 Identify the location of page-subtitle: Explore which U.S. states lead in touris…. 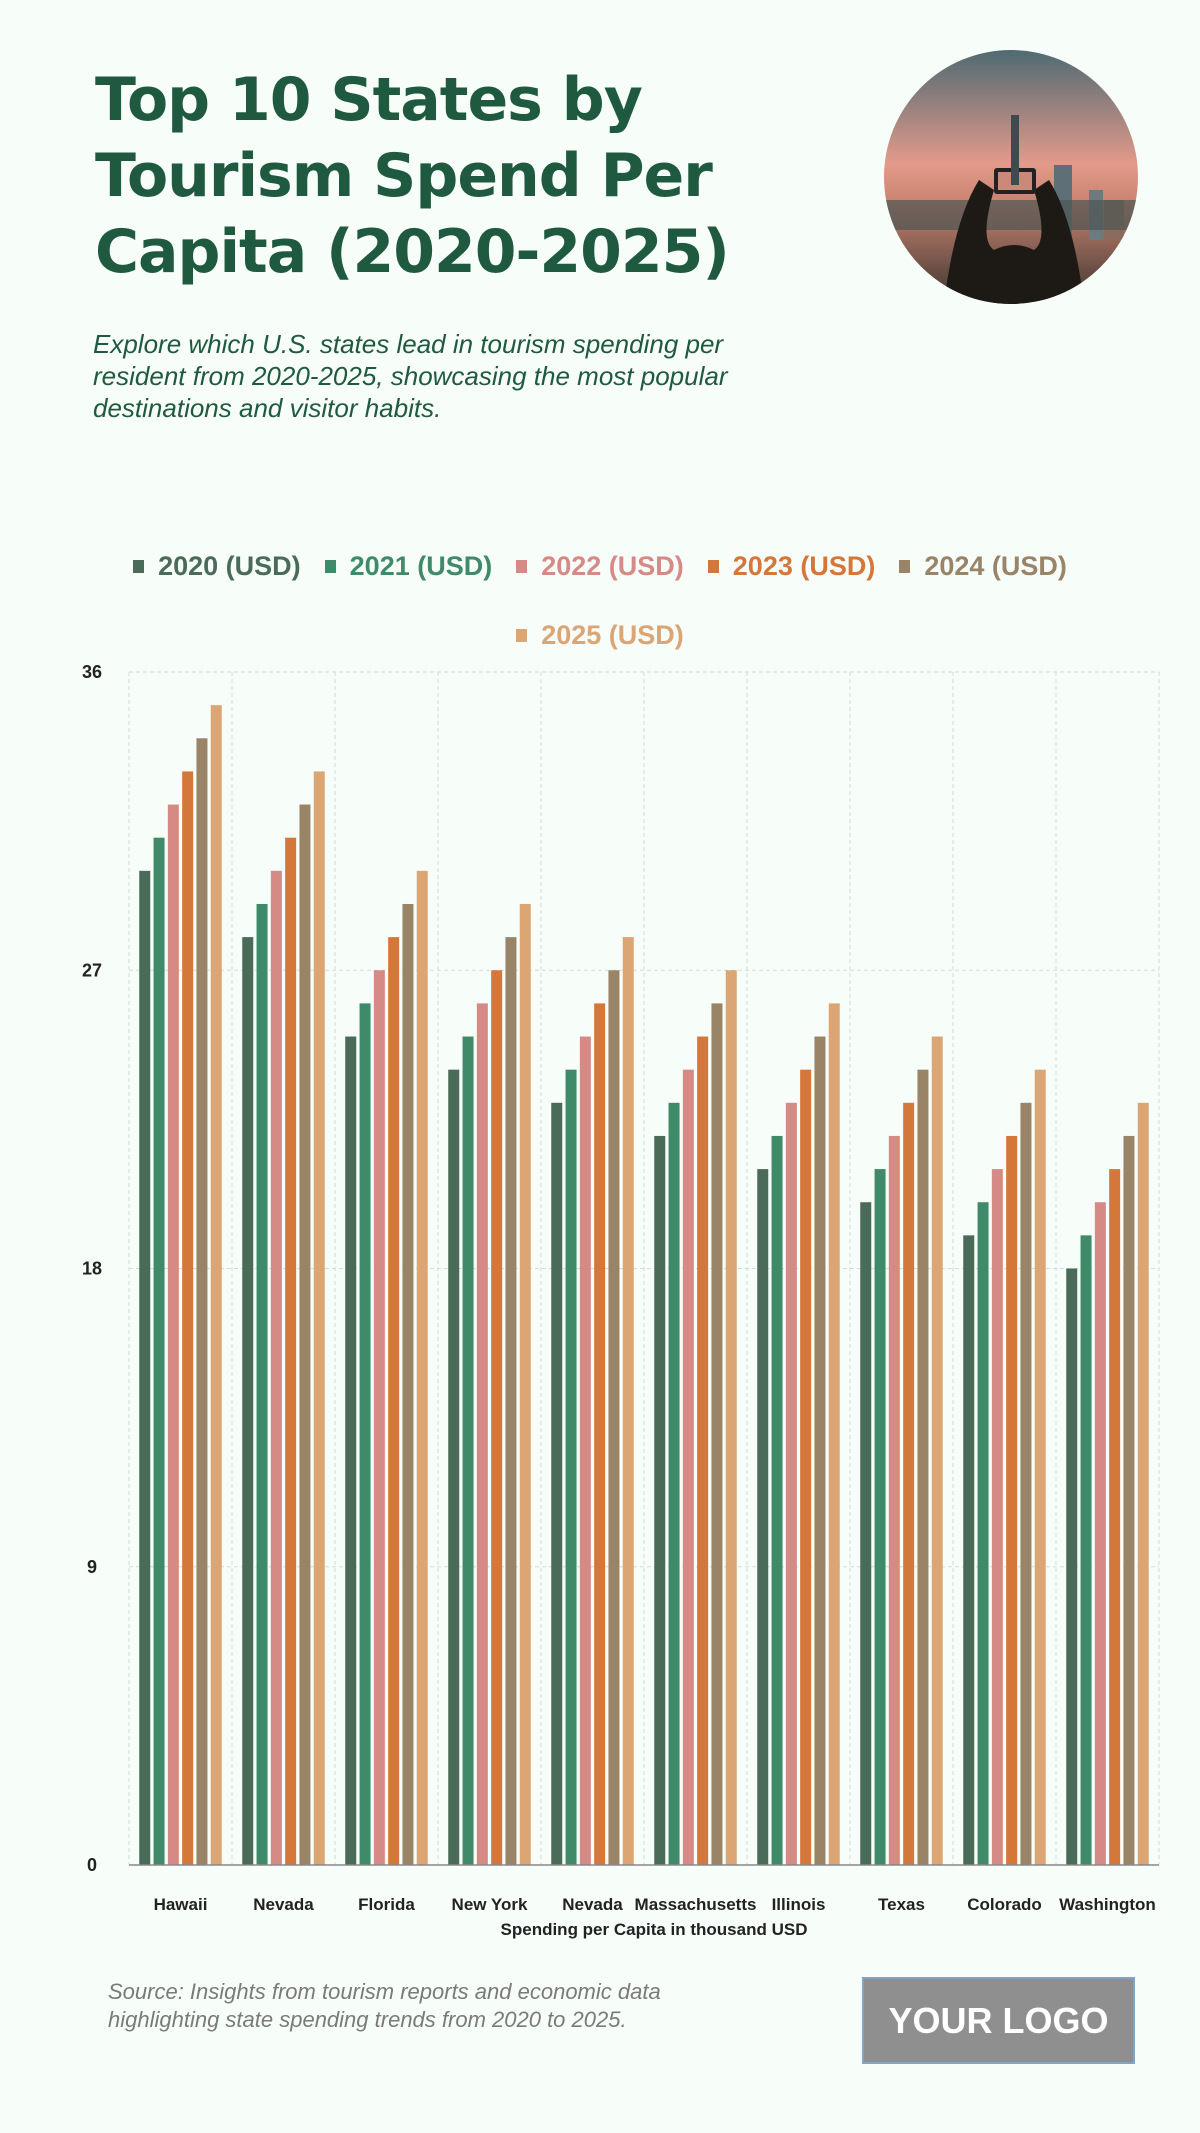
(410, 376).